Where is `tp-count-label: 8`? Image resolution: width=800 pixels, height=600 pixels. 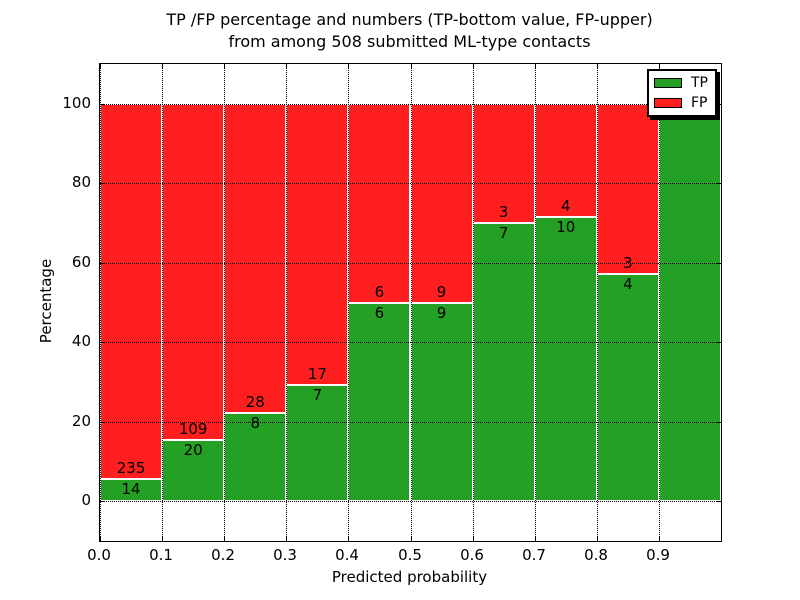
tp-count-label: 8 is located at coordinates (255, 423).